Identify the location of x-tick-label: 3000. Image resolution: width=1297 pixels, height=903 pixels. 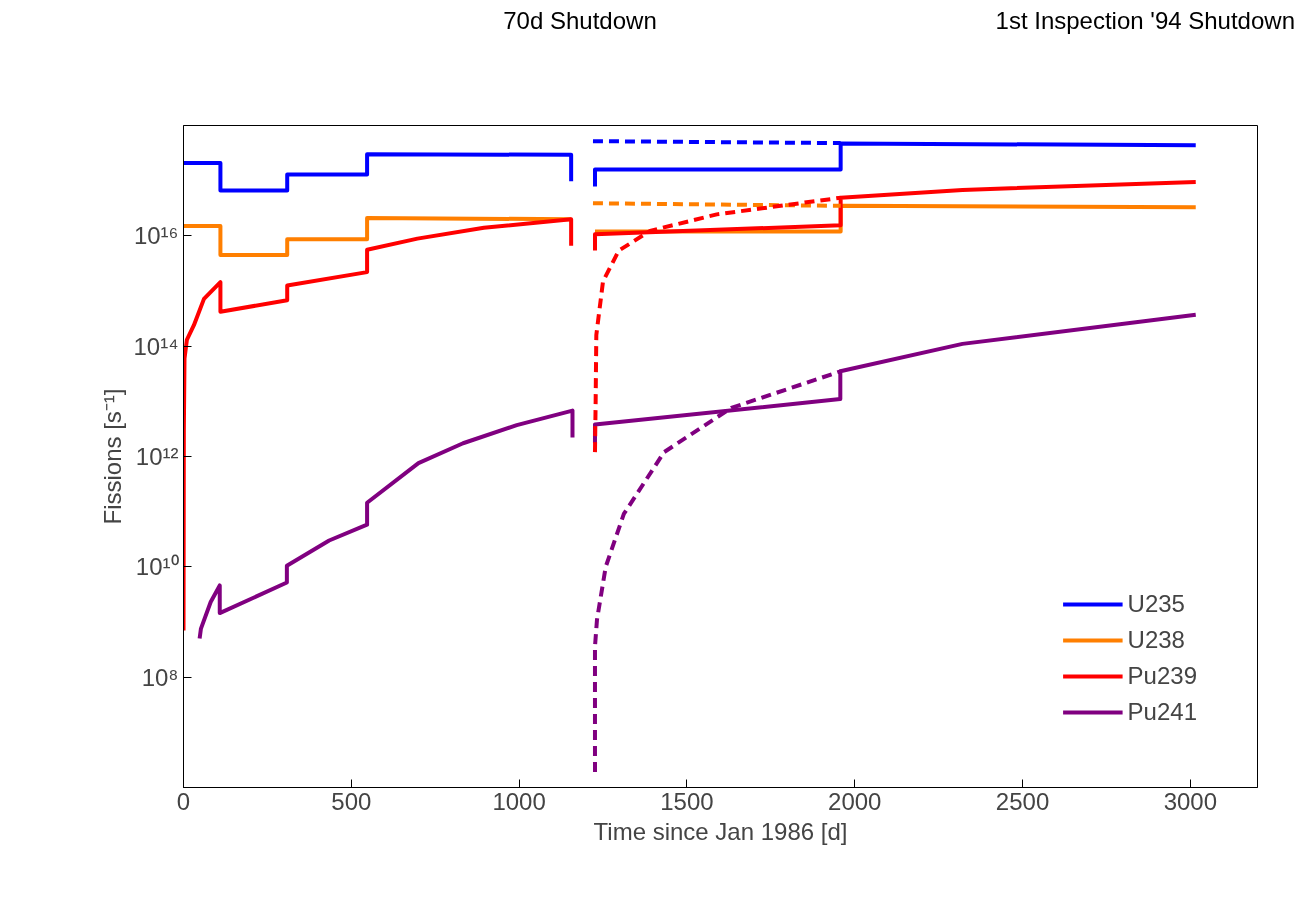
(1190, 801).